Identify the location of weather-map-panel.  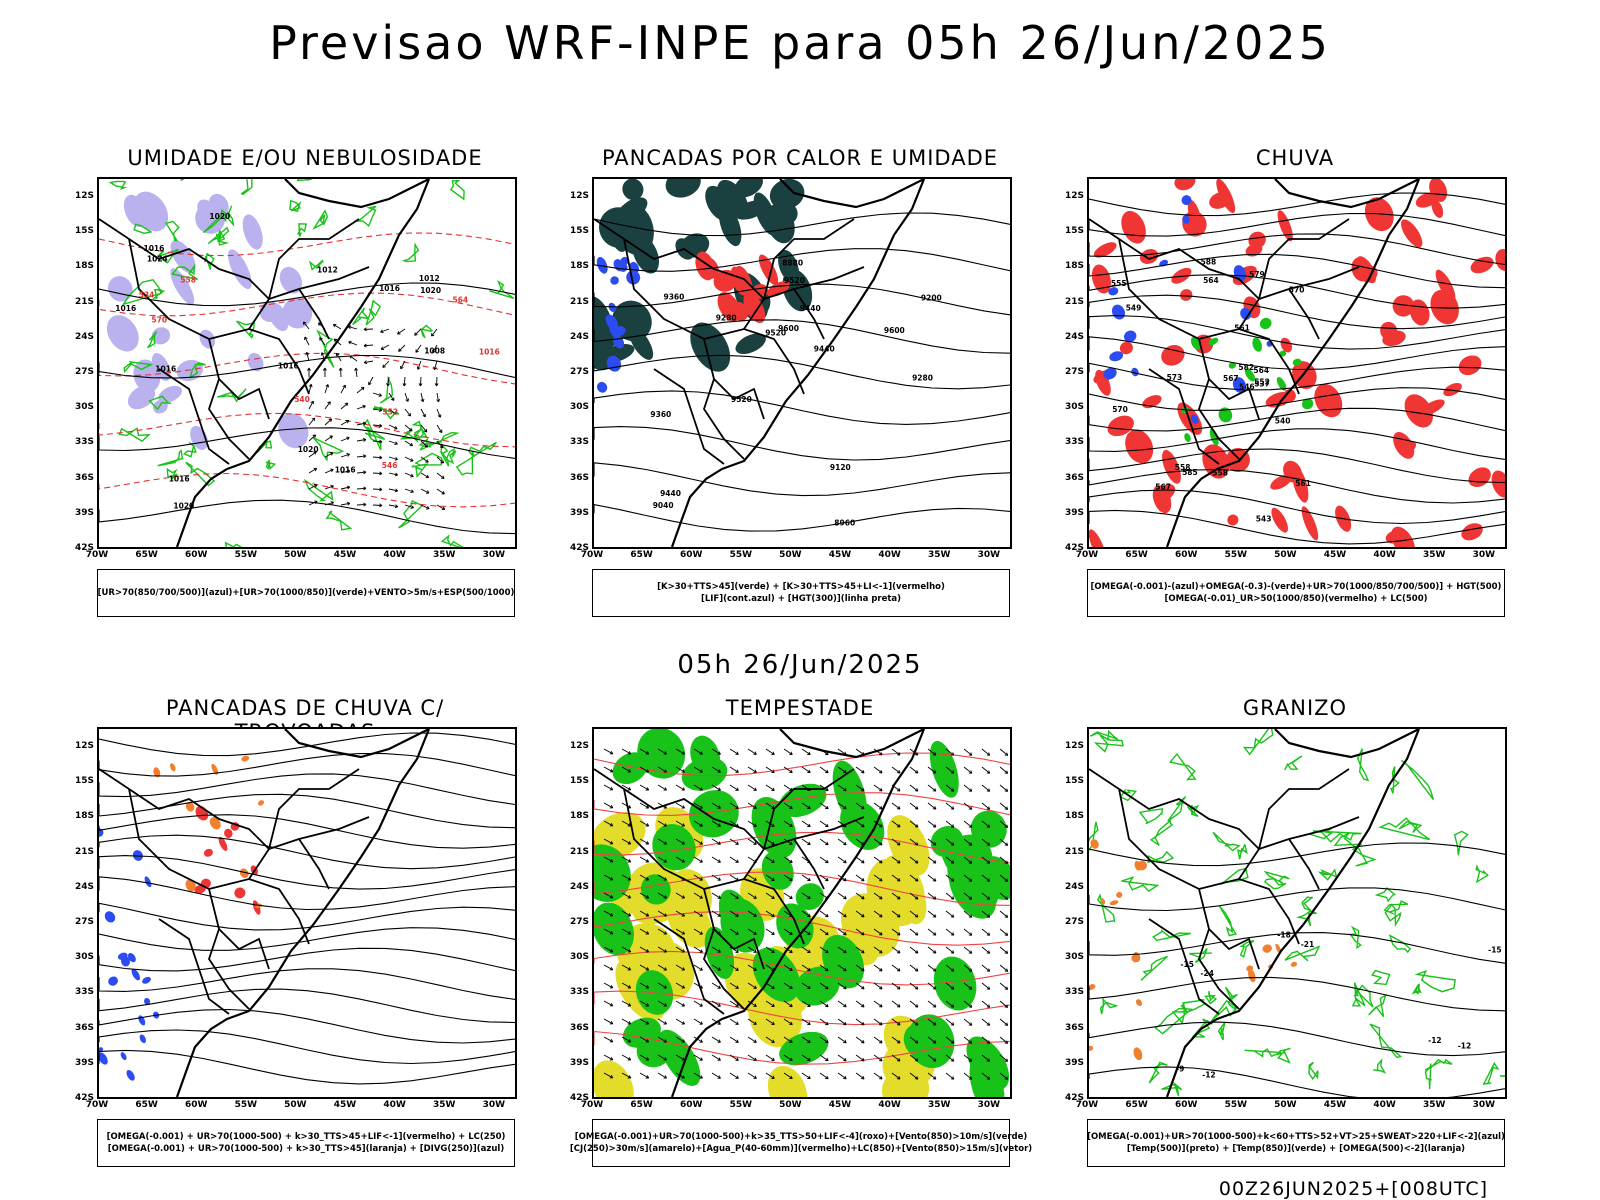
(802, 913).